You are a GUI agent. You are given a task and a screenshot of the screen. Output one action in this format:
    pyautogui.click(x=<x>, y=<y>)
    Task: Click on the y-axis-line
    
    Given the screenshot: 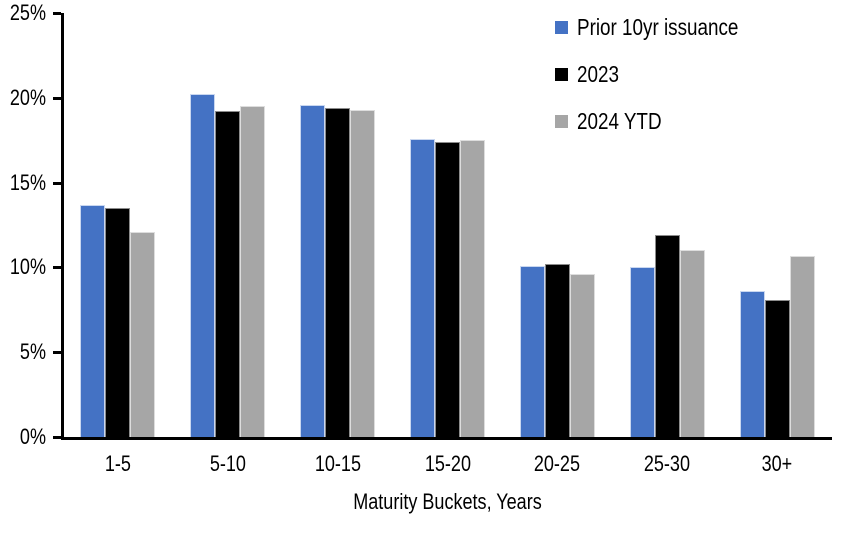 What is the action you would take?
    pyautogui.click(x=62, y=226)
    